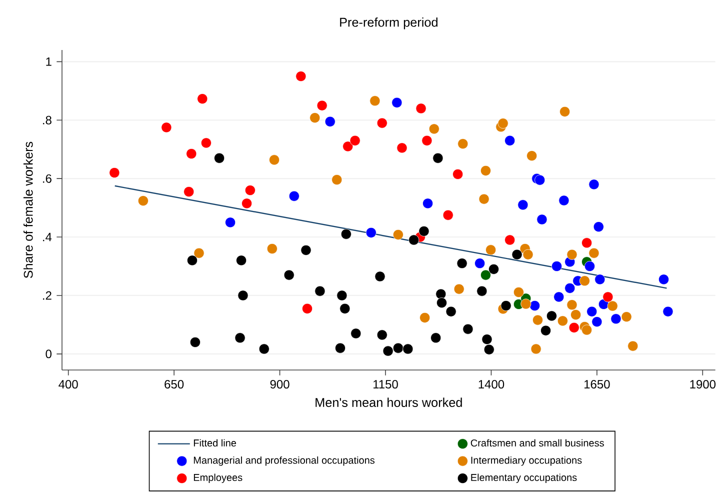  What do you see at coordinates (386, 384) in the screenshot?
I see `x-tick-label: 1150` at bounding box center [386, 384].